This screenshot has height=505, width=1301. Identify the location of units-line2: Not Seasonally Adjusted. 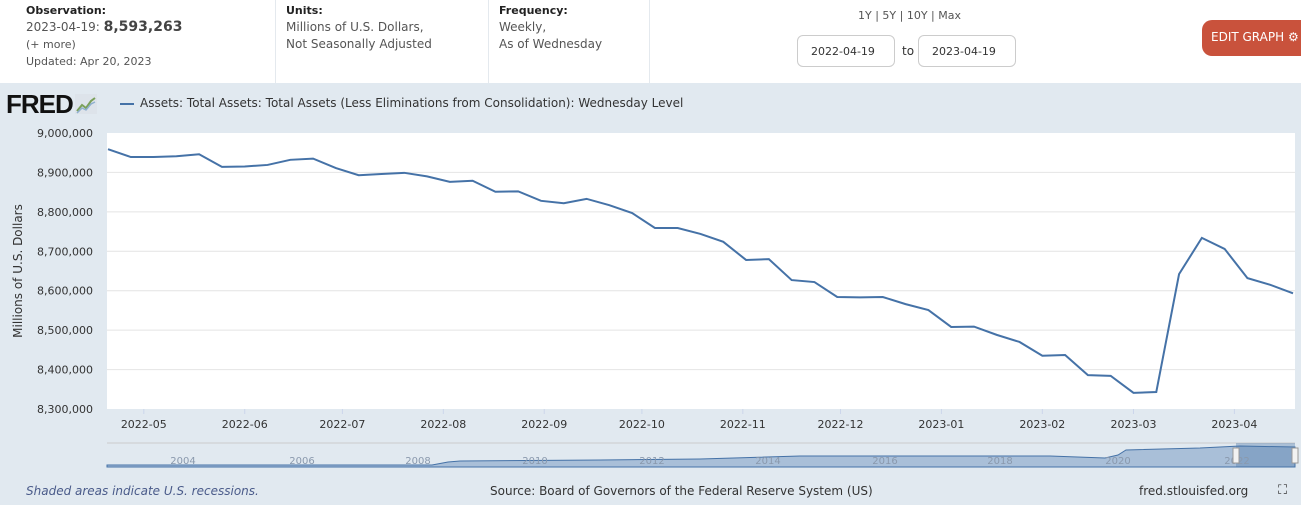
(359, 44).